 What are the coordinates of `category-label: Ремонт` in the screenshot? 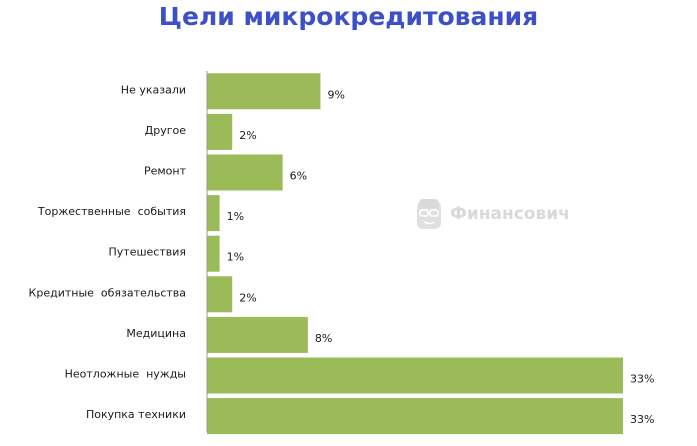 It's located at (165, 171).